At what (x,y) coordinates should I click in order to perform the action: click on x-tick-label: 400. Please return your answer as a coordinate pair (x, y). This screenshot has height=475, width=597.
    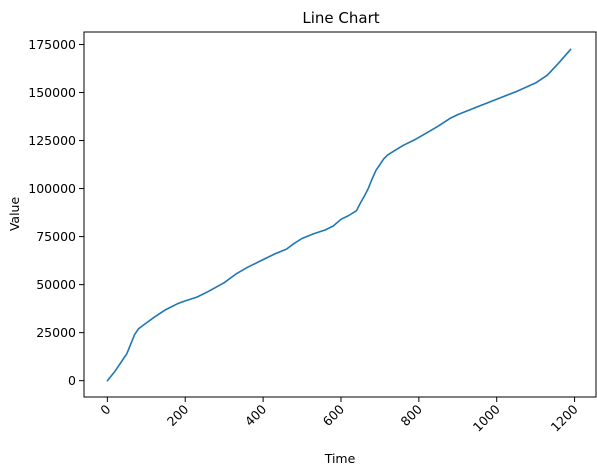
    Looking at the image, I should click on (256, 415).